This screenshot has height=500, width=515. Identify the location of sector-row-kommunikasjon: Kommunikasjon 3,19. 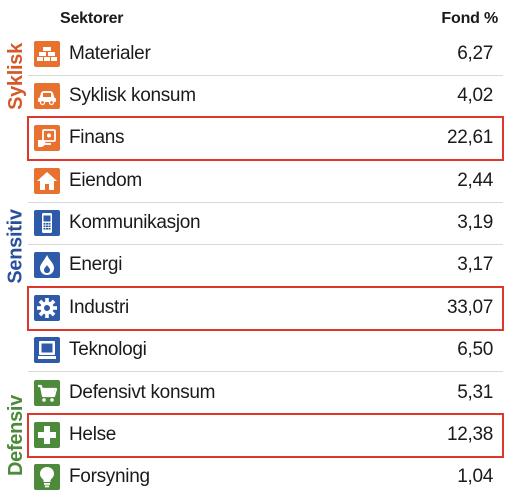
(265, 223).